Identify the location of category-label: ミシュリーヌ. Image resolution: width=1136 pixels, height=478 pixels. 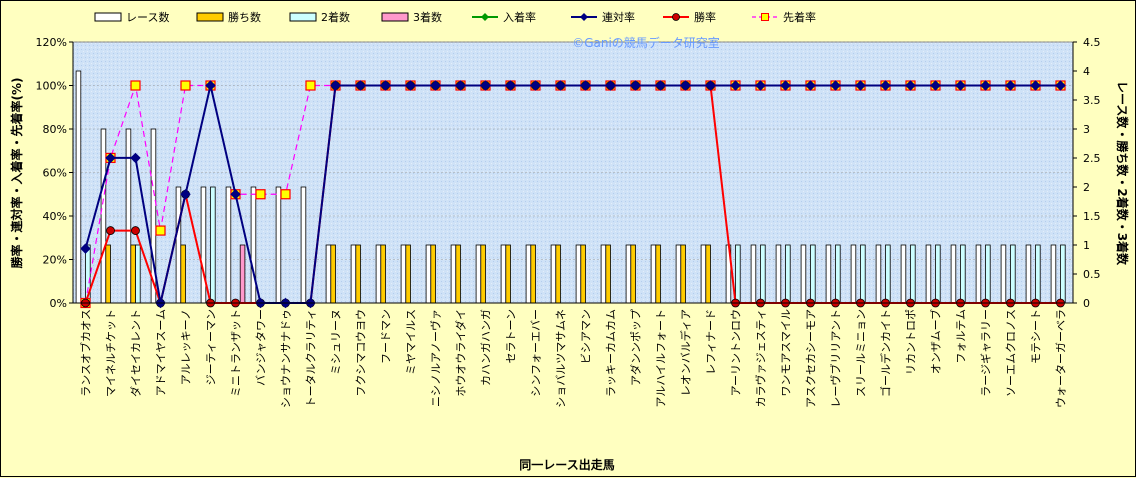
(336, 342).